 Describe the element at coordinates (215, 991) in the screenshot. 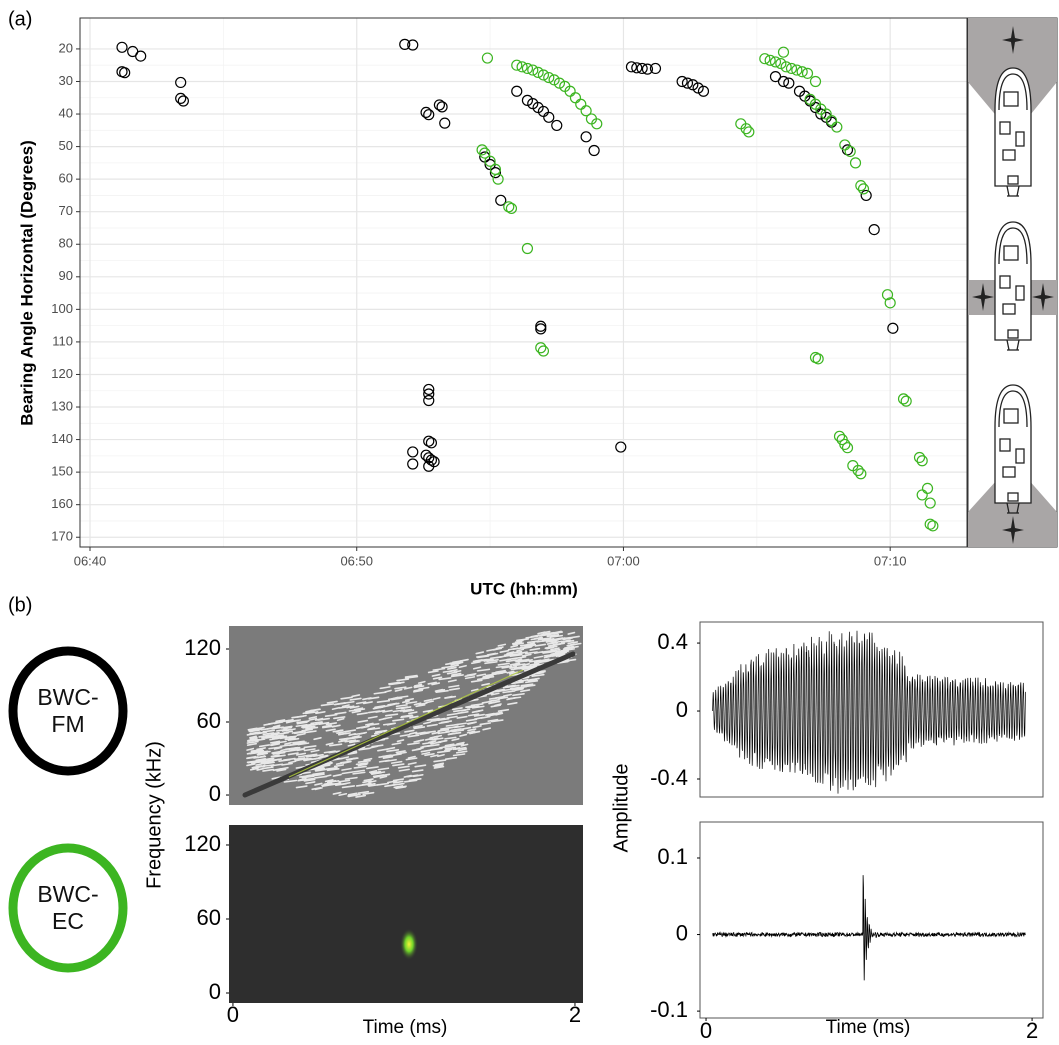

I see `y-tick-label: 0` at that location.